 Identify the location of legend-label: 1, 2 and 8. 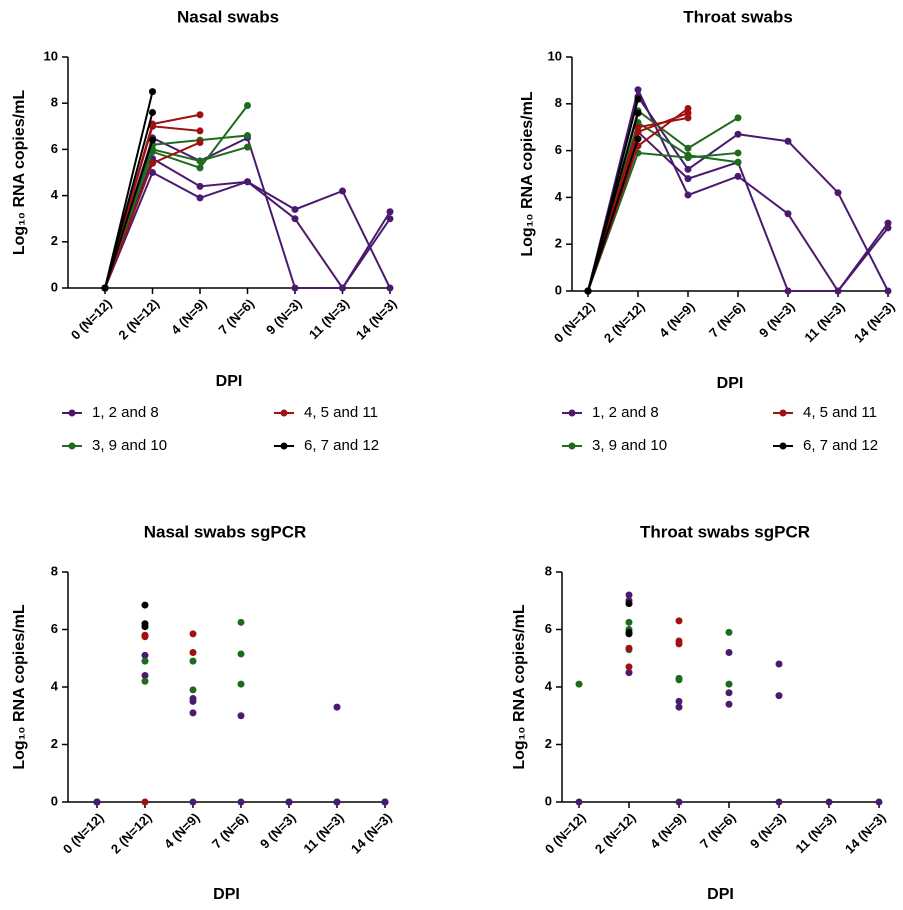
(625, 412).